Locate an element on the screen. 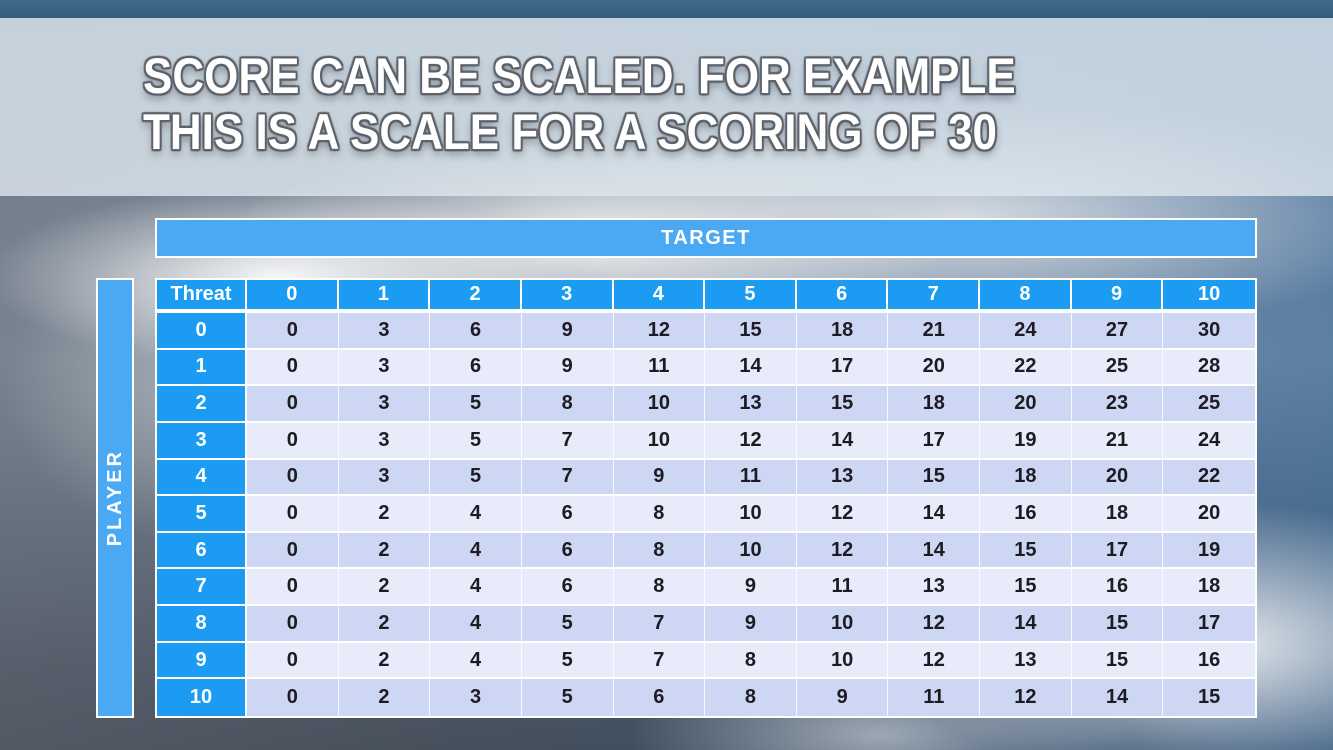  column-header-cell: 8 is located at coordinates (1026, 296).